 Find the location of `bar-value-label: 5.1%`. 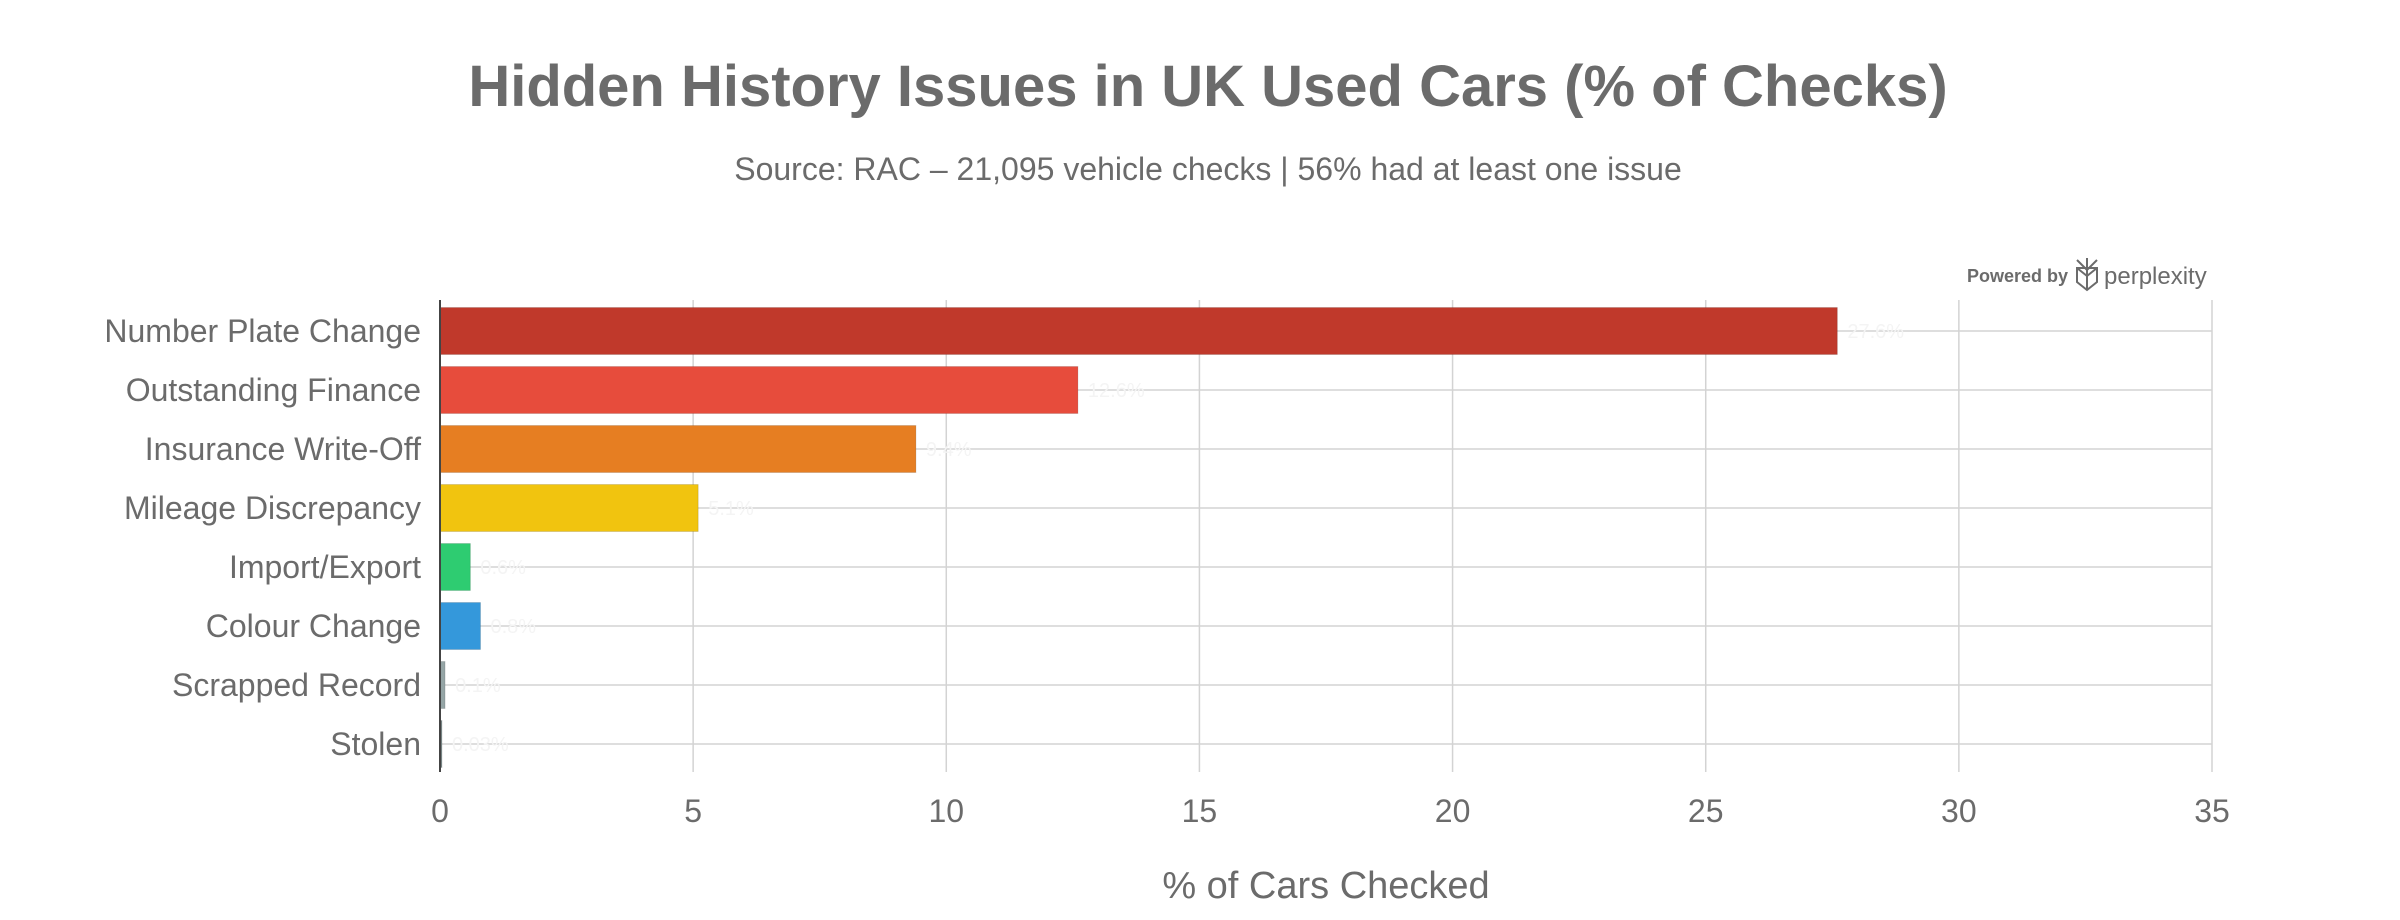

bar-value-label: 5.1% is located at coordinates (731, 509).